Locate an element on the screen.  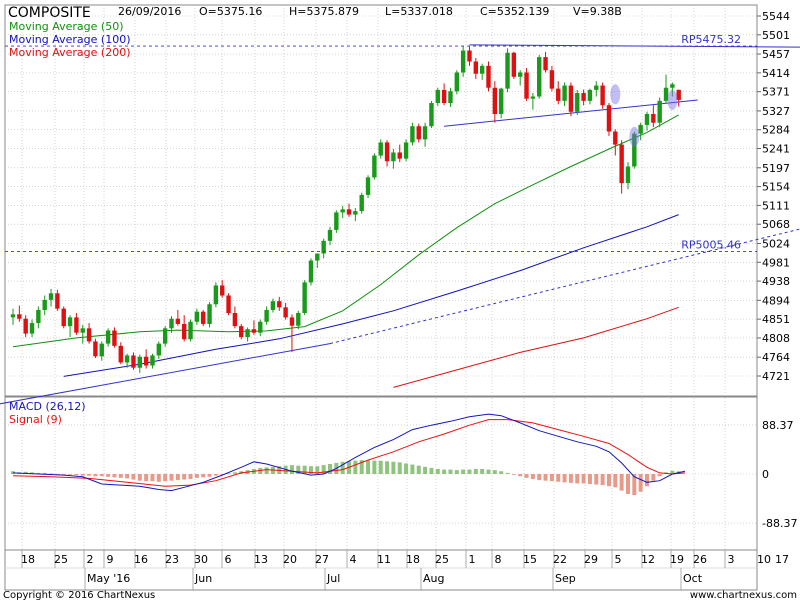
header-low: L=5337.018 is located at coordinates (419, 11).